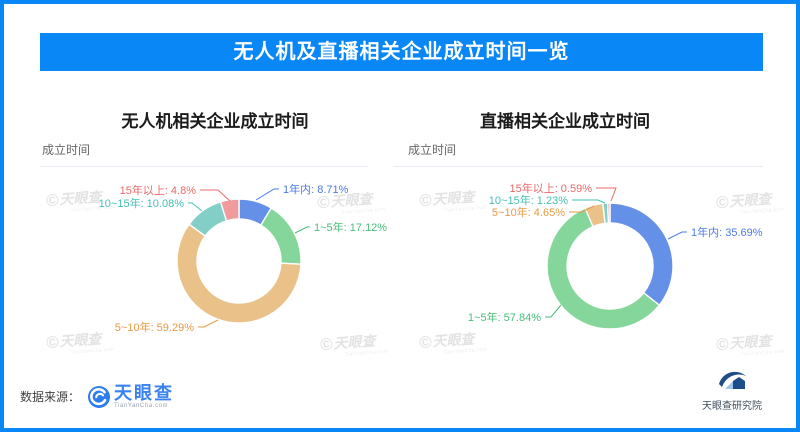 The height and width of the screenshot is (432, 800). I want to click on tianyancha-eye-icon, so click(99, 396).